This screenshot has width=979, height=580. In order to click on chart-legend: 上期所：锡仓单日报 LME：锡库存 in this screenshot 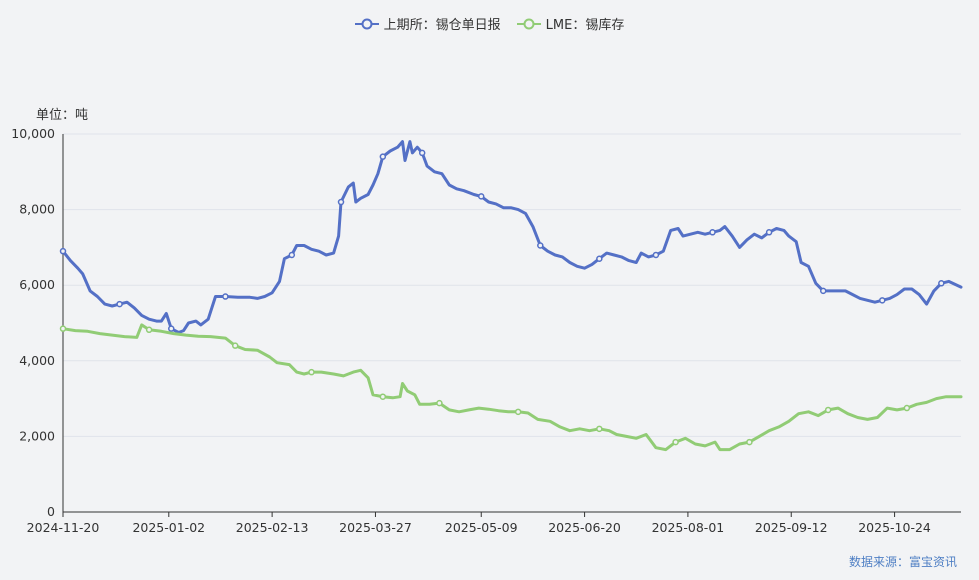, I will do `click(489, 23)`.